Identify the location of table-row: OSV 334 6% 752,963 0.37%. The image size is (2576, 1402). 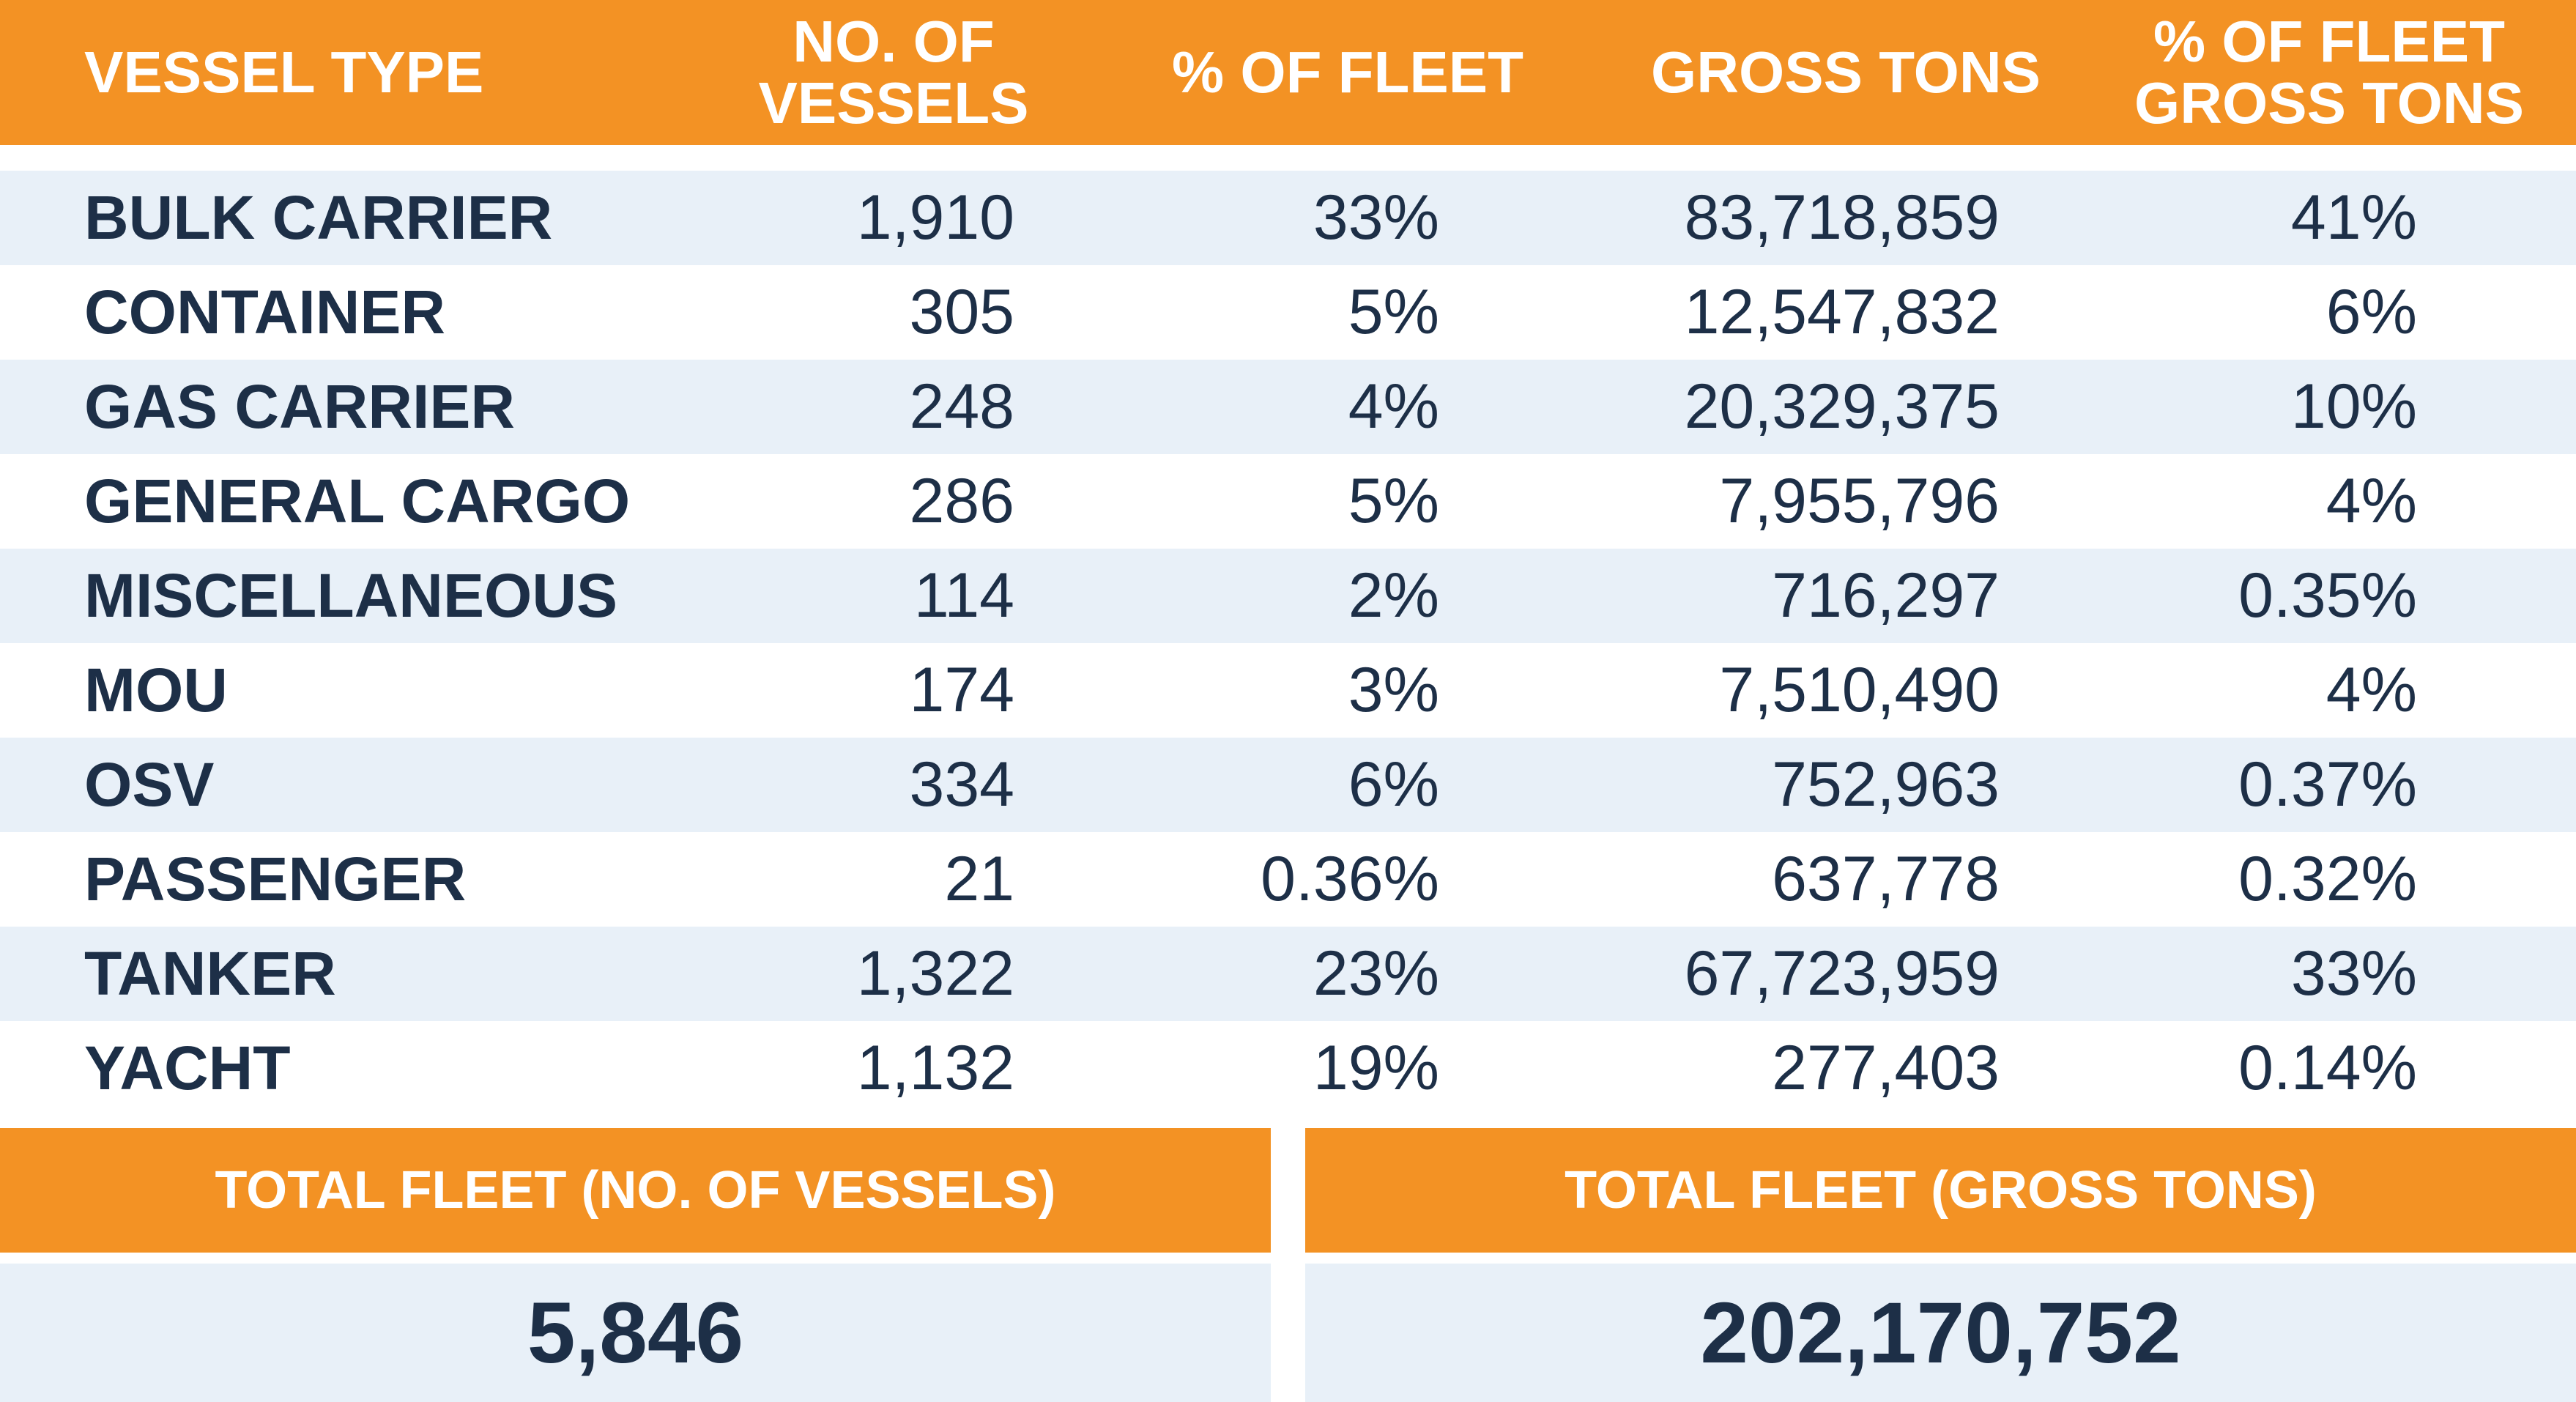
(1288, 785).